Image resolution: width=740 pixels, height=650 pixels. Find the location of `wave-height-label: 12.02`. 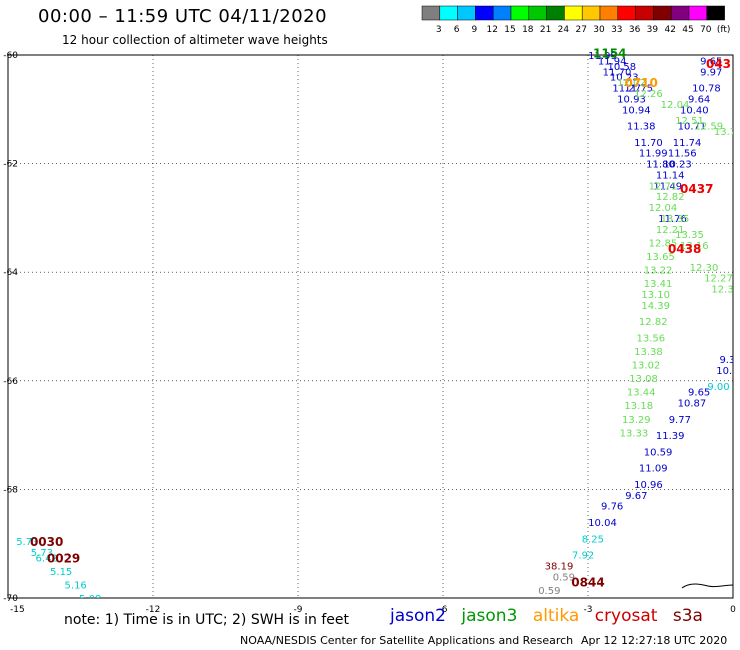

wave-height-label: 12.02 is located at coordinates (631, 83).